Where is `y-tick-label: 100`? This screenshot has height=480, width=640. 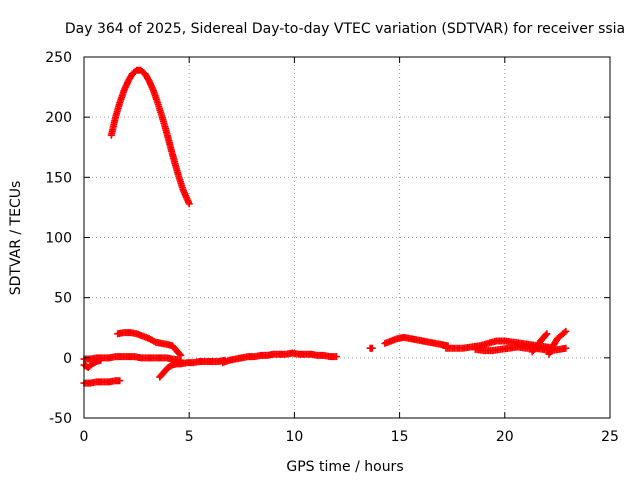 y-tick-label: 100 is located at coordinates (58, 239).